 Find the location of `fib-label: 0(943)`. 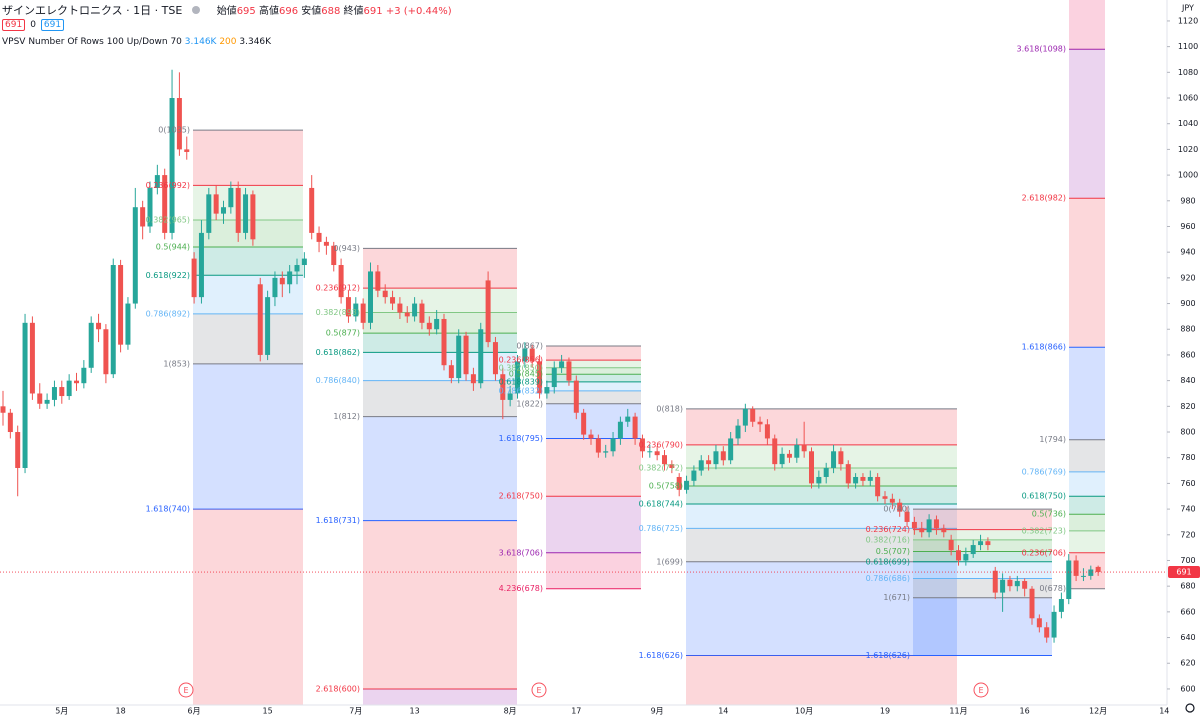

fib-label: 0(943) is located at coordinates (346, 248).